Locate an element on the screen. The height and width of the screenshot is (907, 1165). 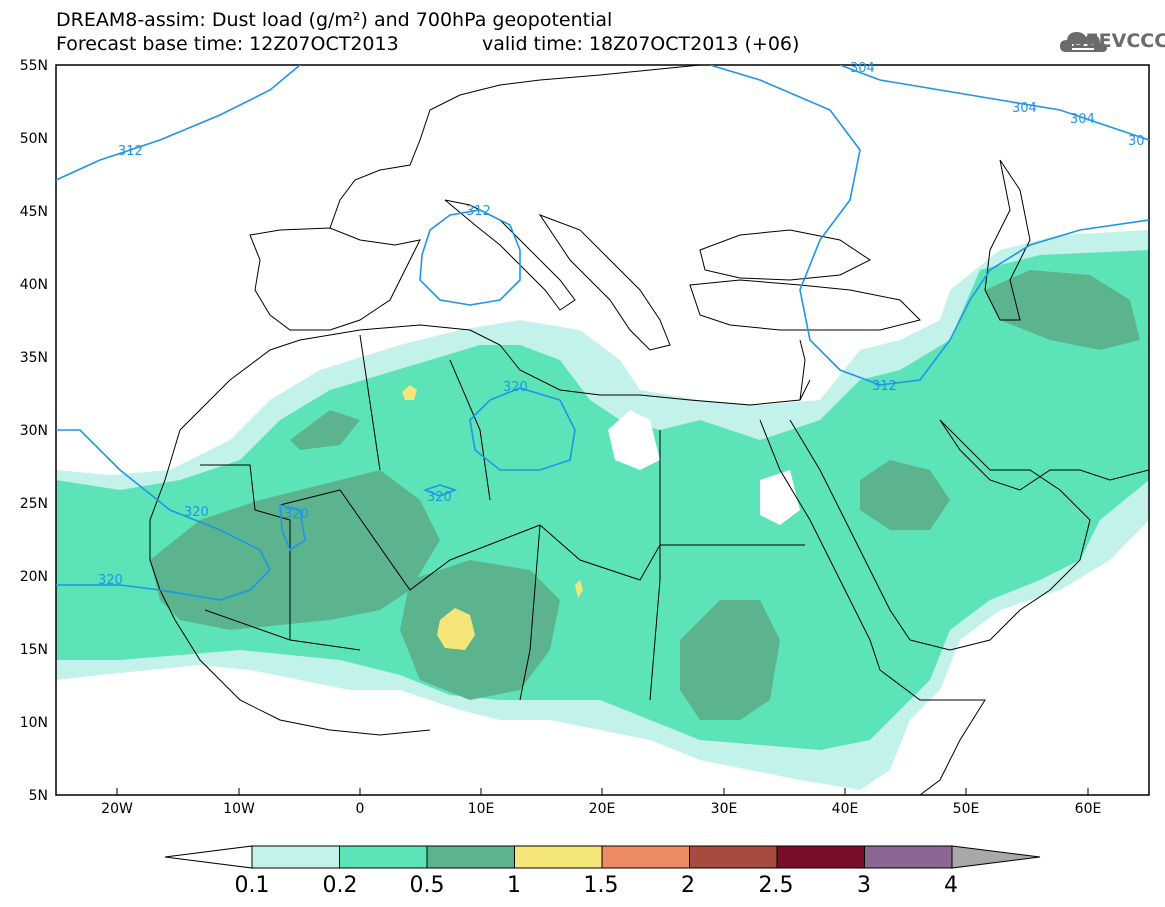
dust-field-dark-sudan is located at coordinates (730, 660).